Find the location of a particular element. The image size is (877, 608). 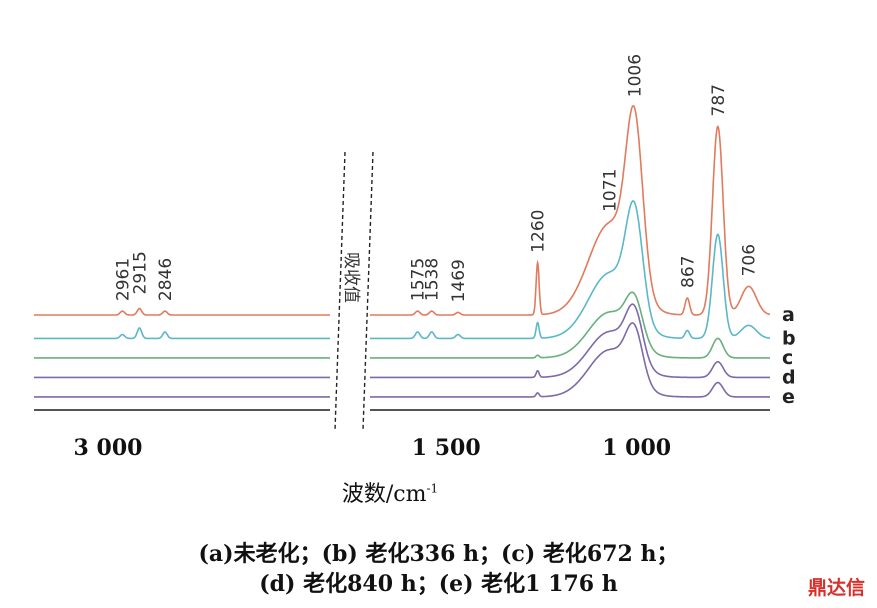

axis-break-marks: 吸收值 is located at coordinates (354, 291).